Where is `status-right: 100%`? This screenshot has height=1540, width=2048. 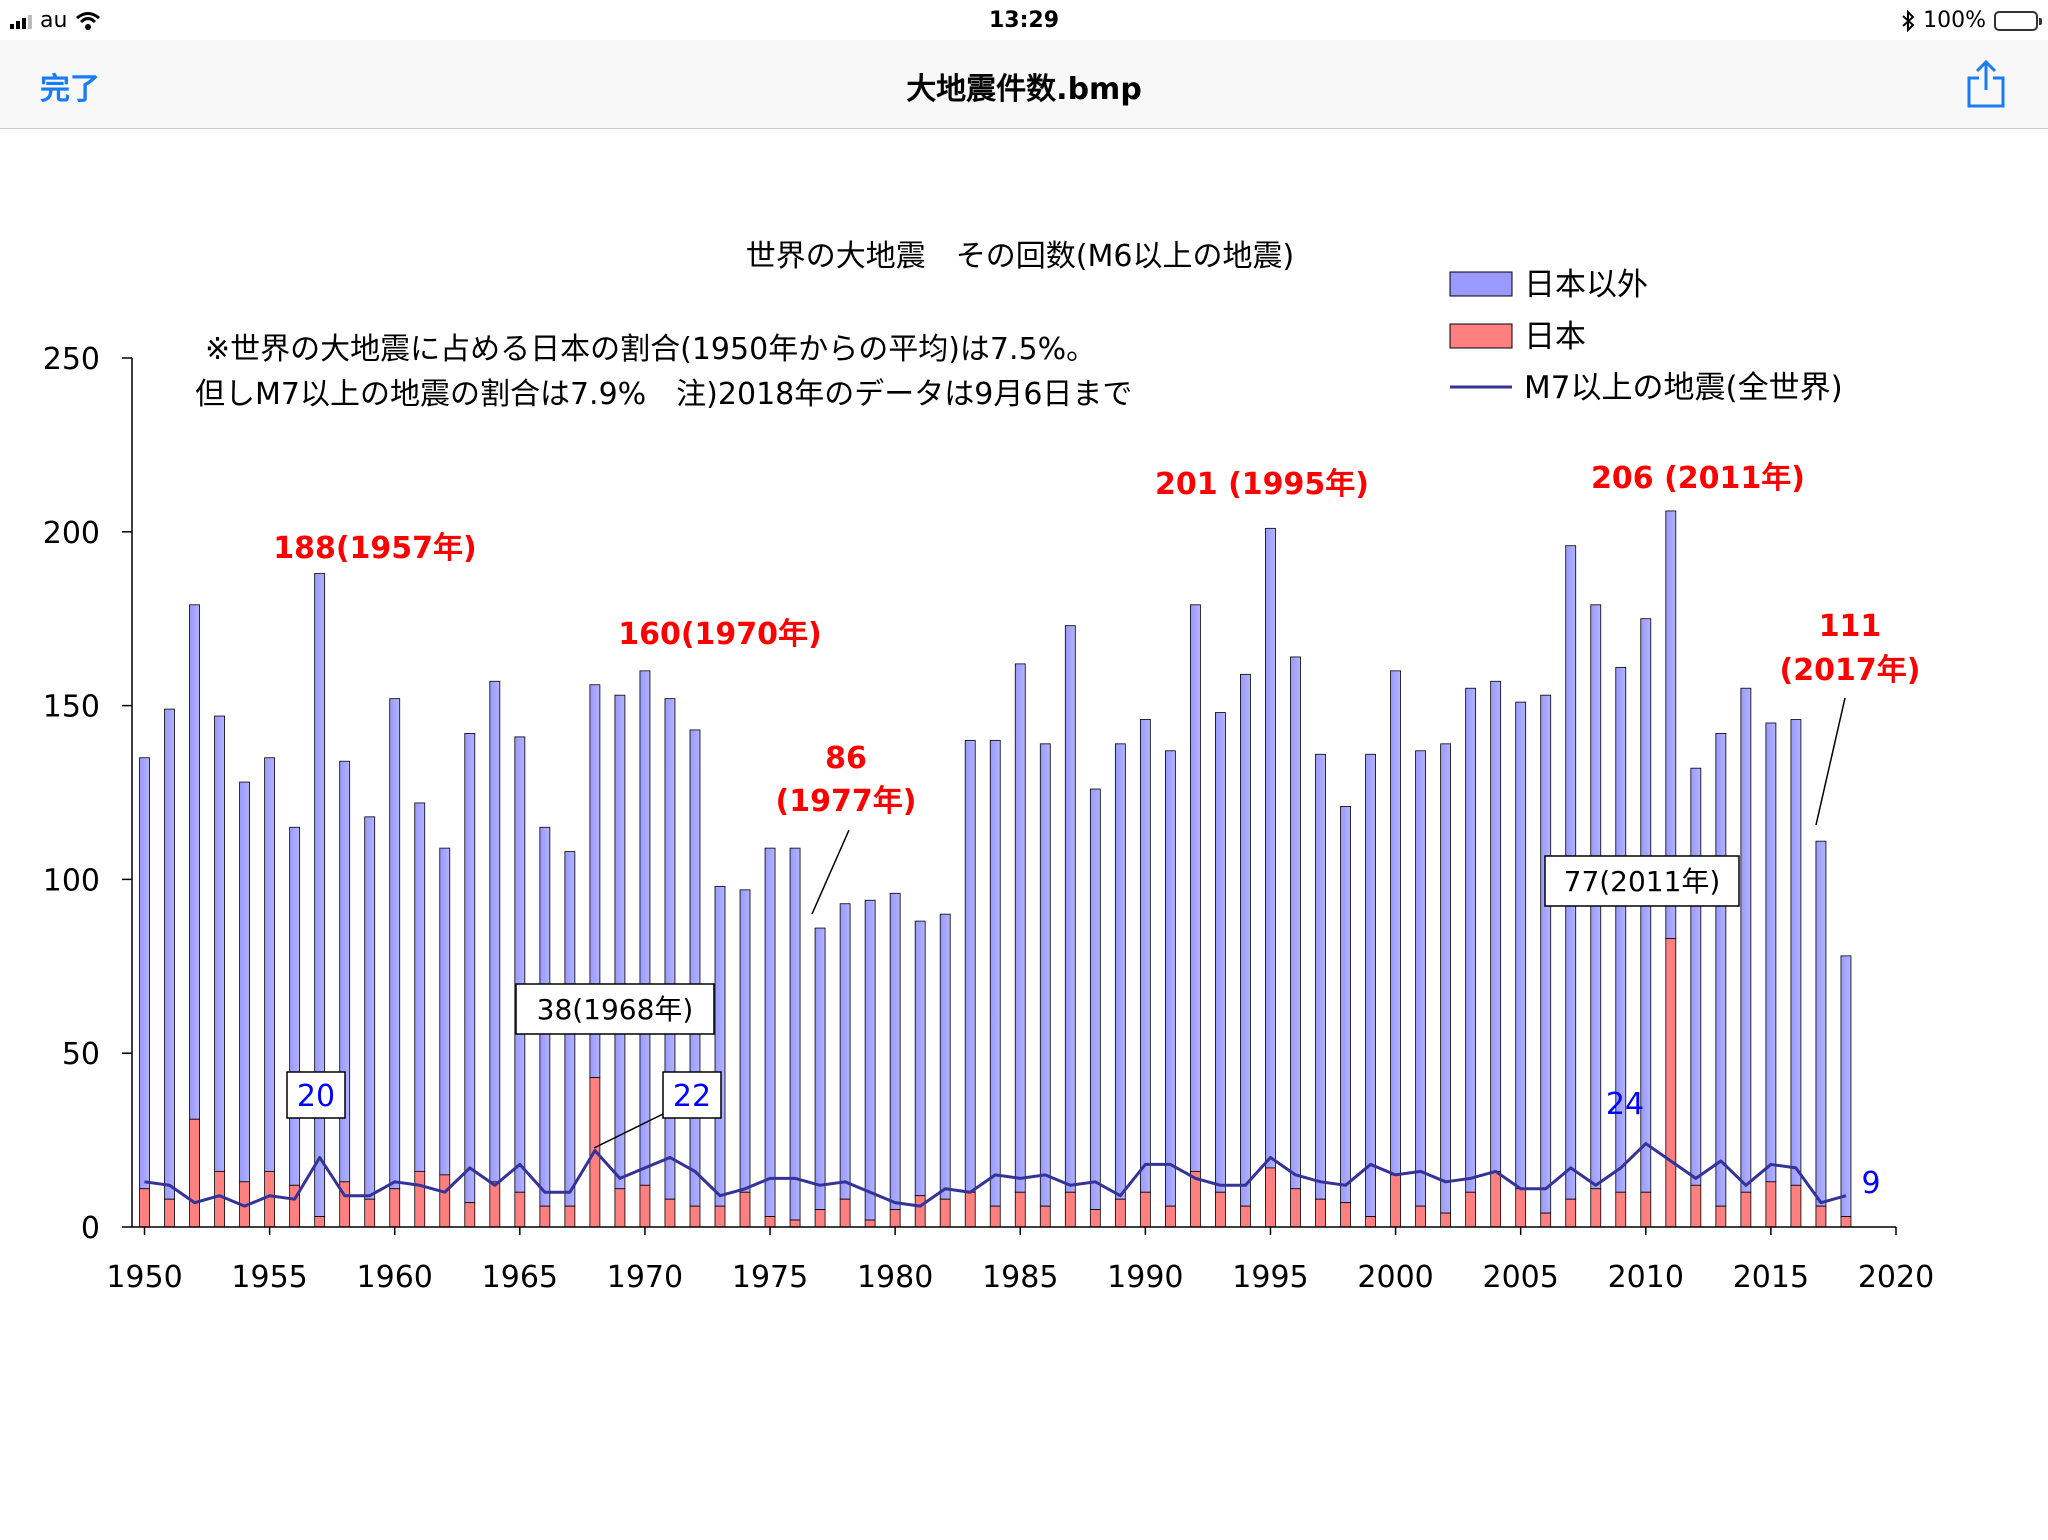 status-right: 100% is located at coordinates (1971, 20).